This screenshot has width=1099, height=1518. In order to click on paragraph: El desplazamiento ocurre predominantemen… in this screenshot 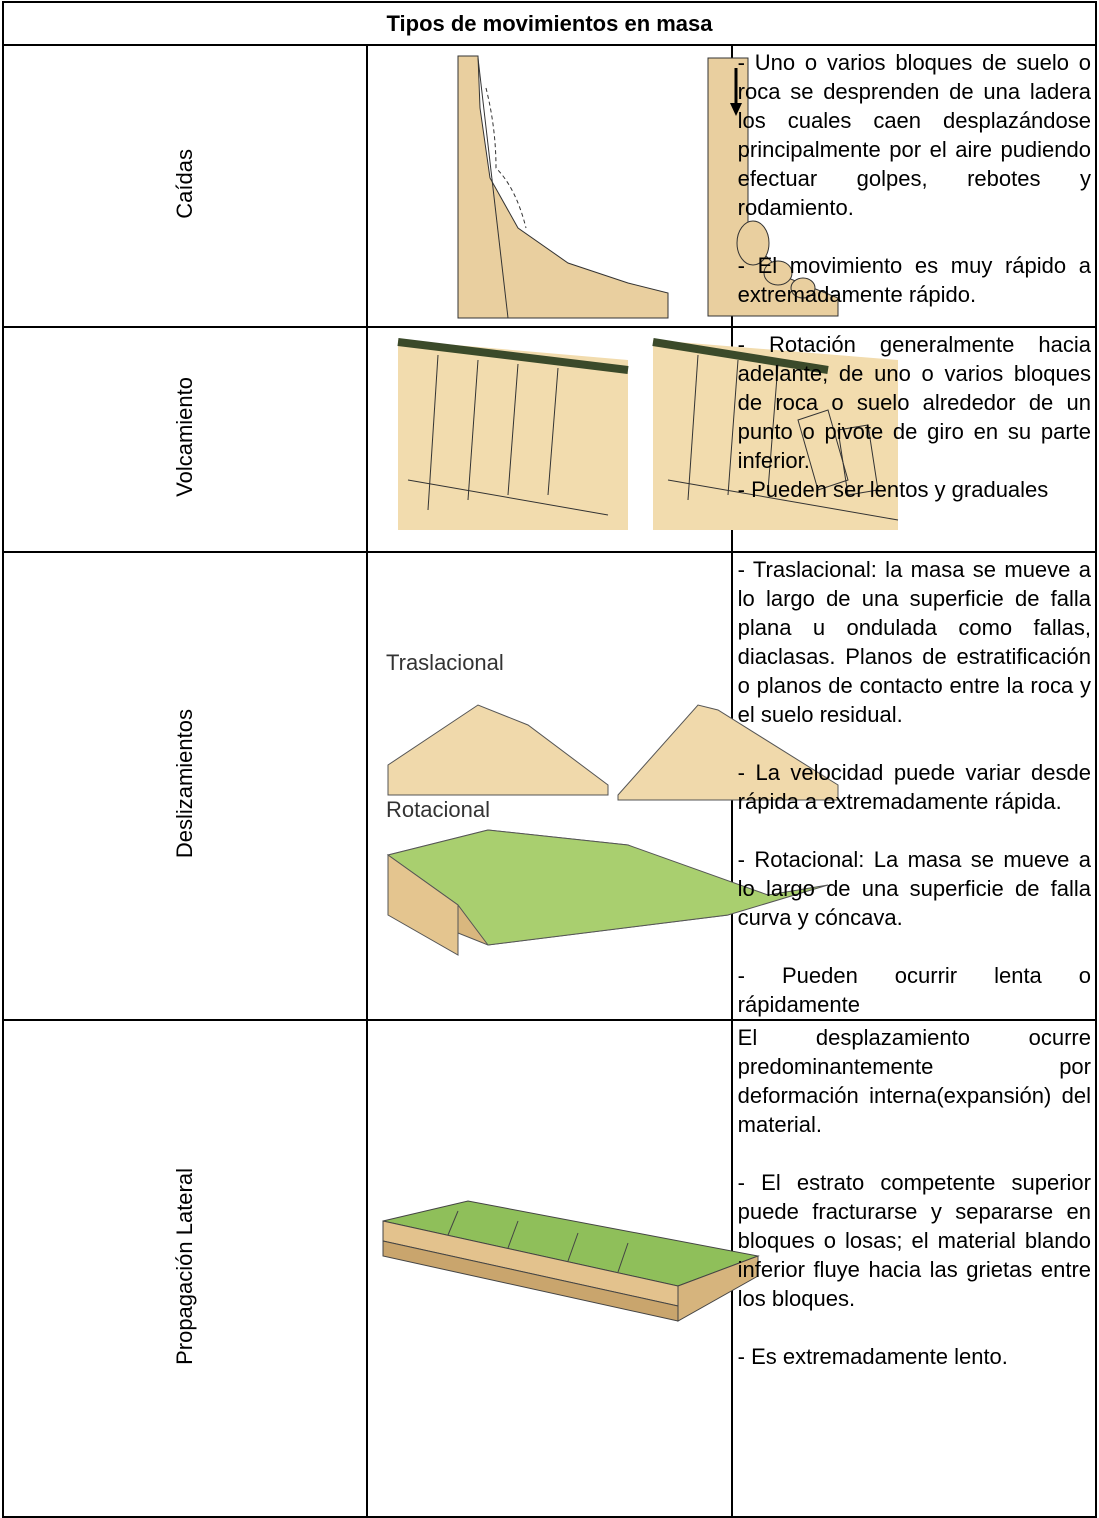, I will do `click(914, 1081)`.